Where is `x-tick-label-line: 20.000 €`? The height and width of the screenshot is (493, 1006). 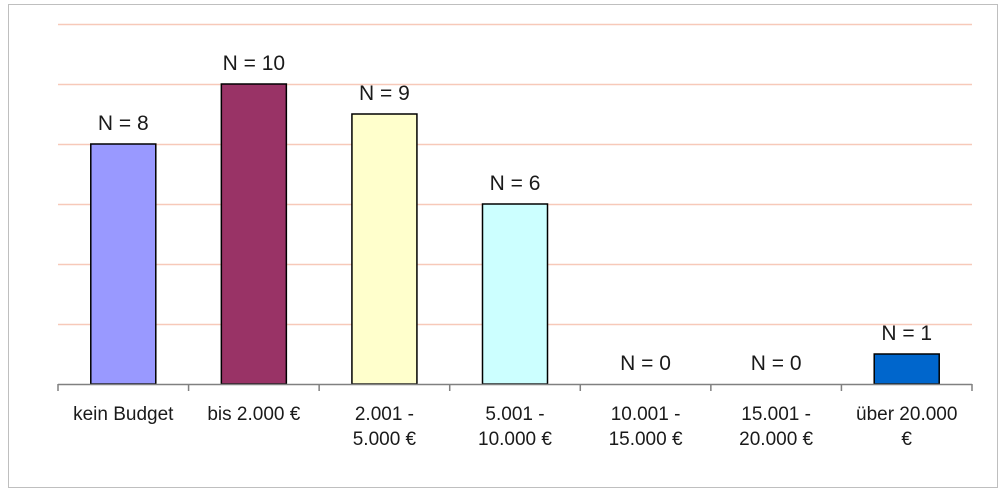
x-tick-label-line: 20.000 € is located at coordinates (776, 439).